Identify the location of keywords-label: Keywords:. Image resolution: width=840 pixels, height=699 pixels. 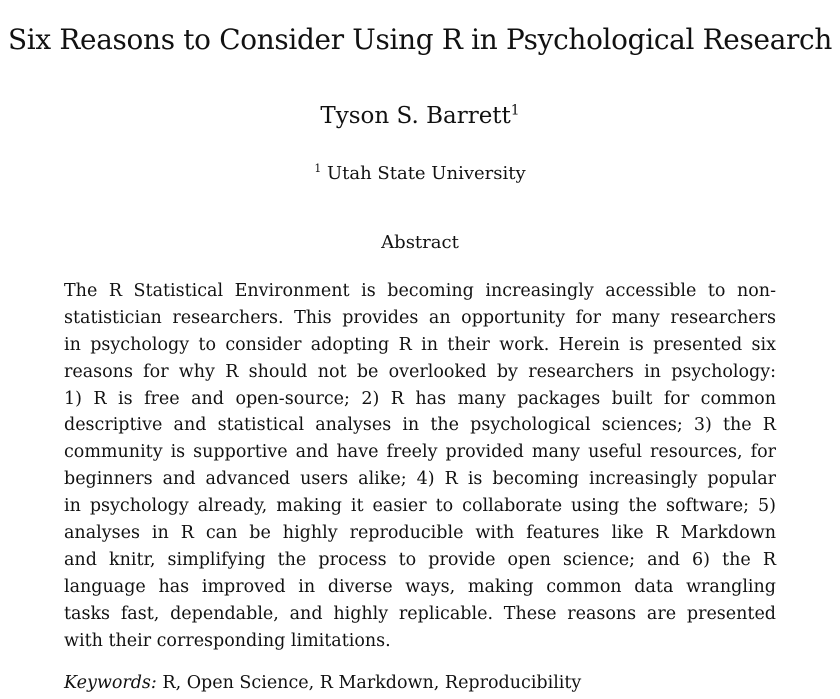
(110, 683).